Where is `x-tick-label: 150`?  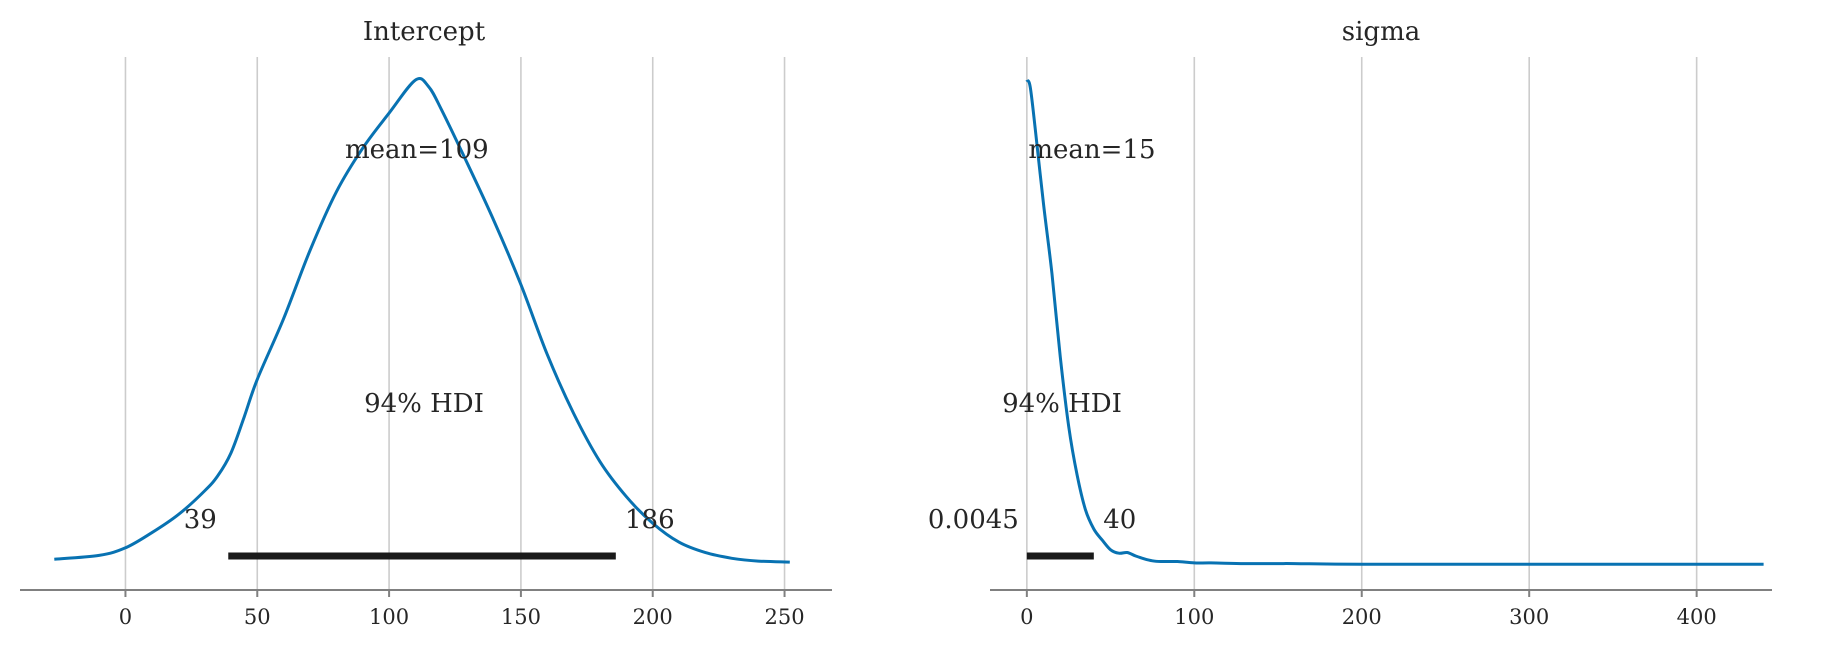 x-tick-label: 150 is located at coordinates (521, 617).